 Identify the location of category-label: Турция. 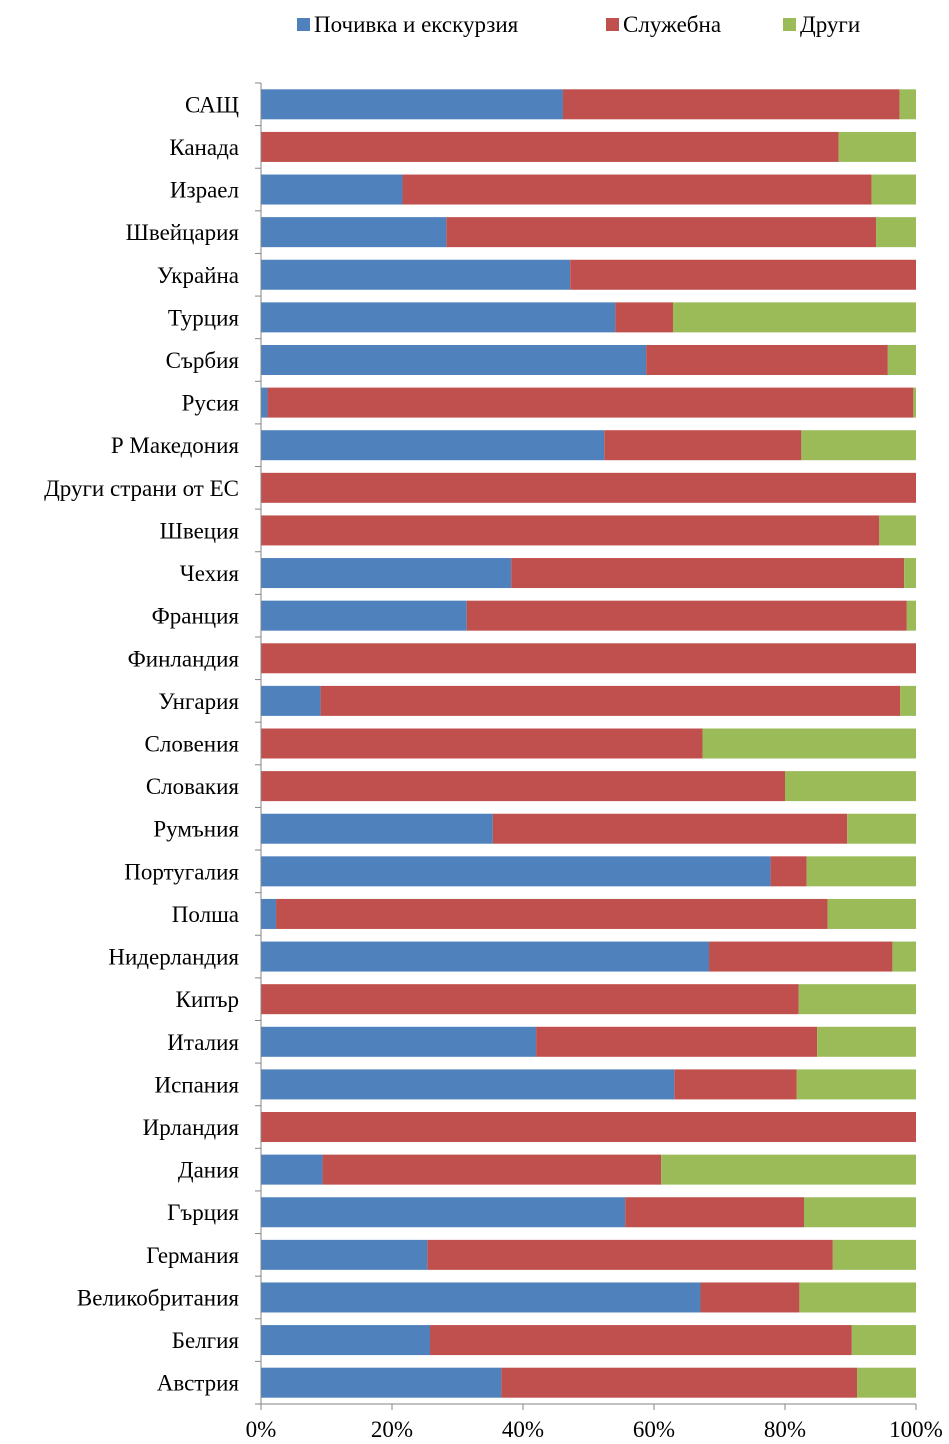
(204, 317).